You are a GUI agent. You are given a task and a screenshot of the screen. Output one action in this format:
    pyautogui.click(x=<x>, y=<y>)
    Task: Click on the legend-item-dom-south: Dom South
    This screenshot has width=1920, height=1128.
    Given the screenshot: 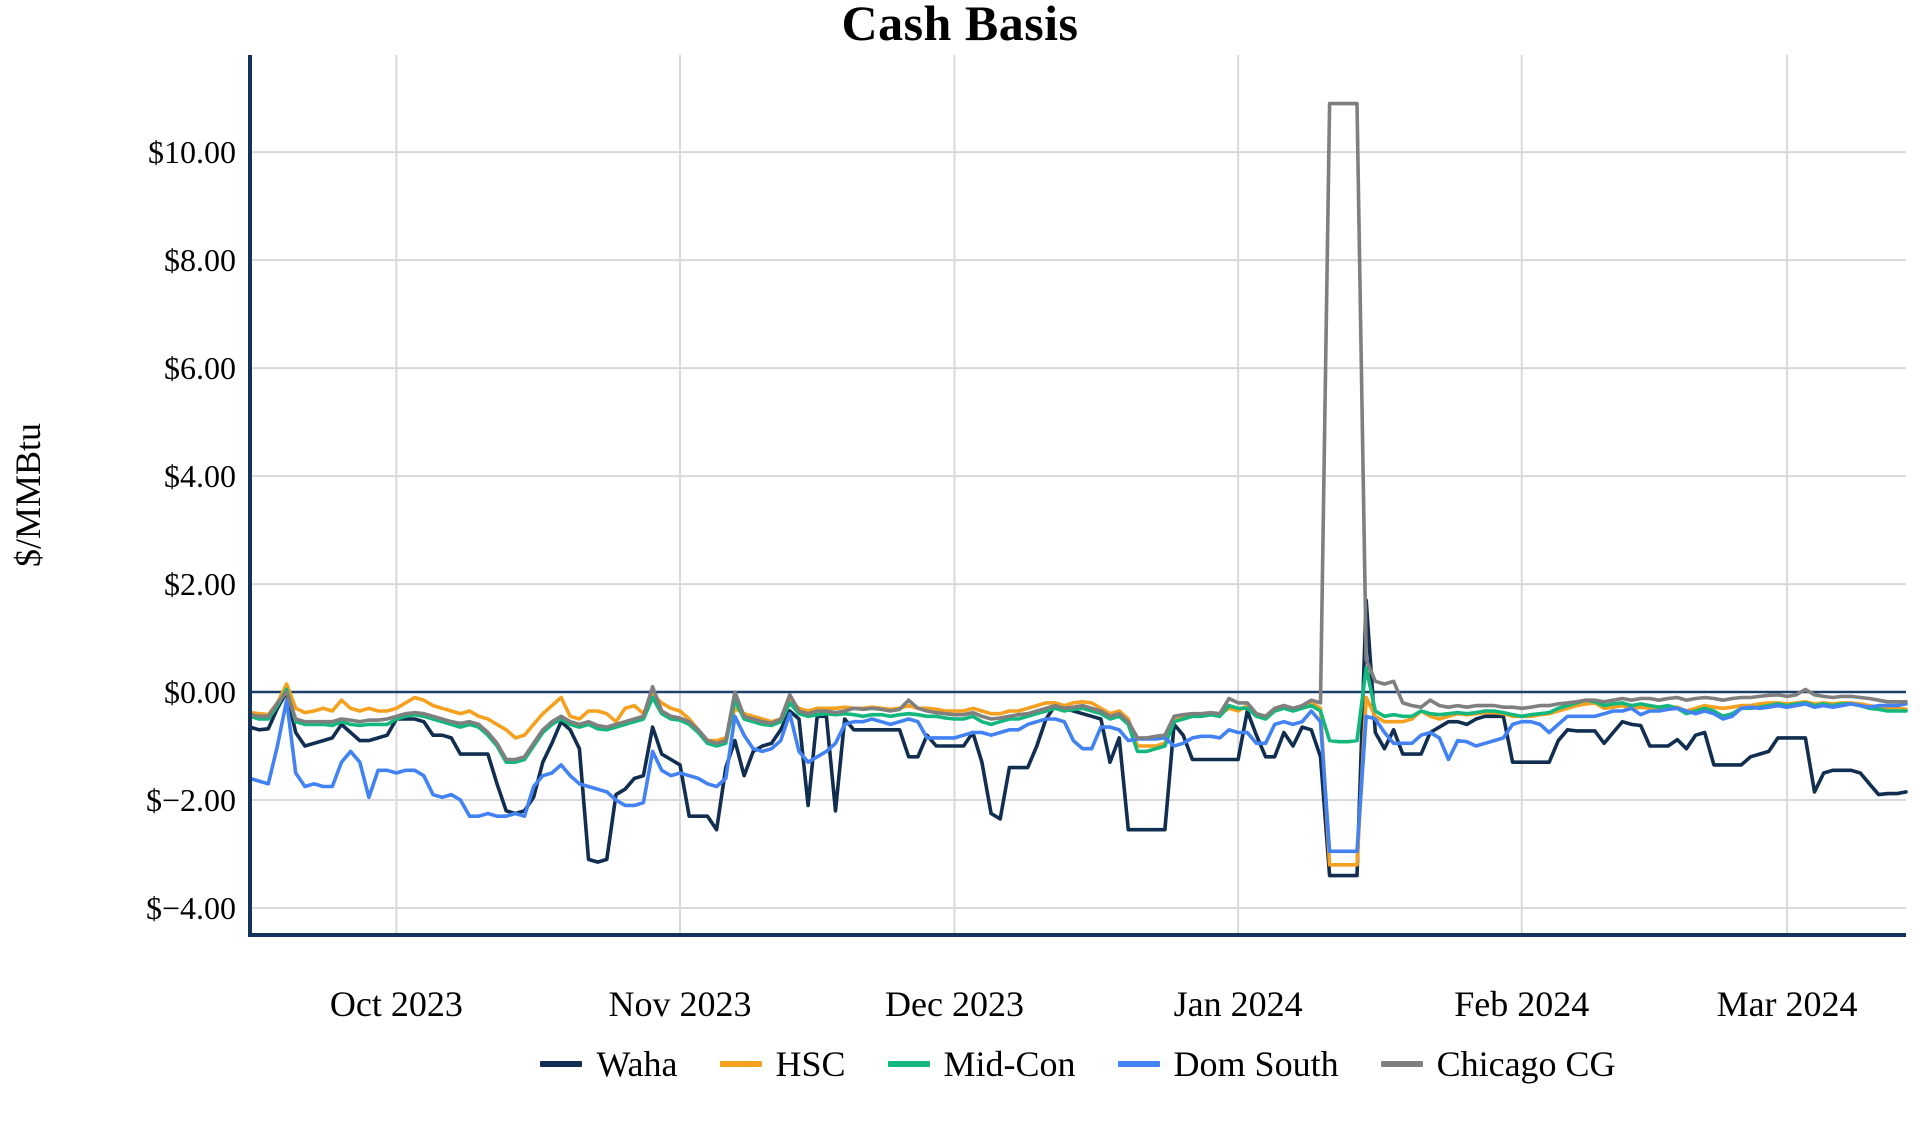 What is the action you would take?
    pyautogui.click(x=1228, y=1064)
    